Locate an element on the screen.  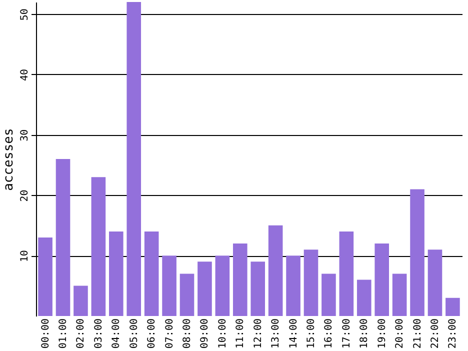
x-tick-label: 00:00 is located at coordinates (46, 333).